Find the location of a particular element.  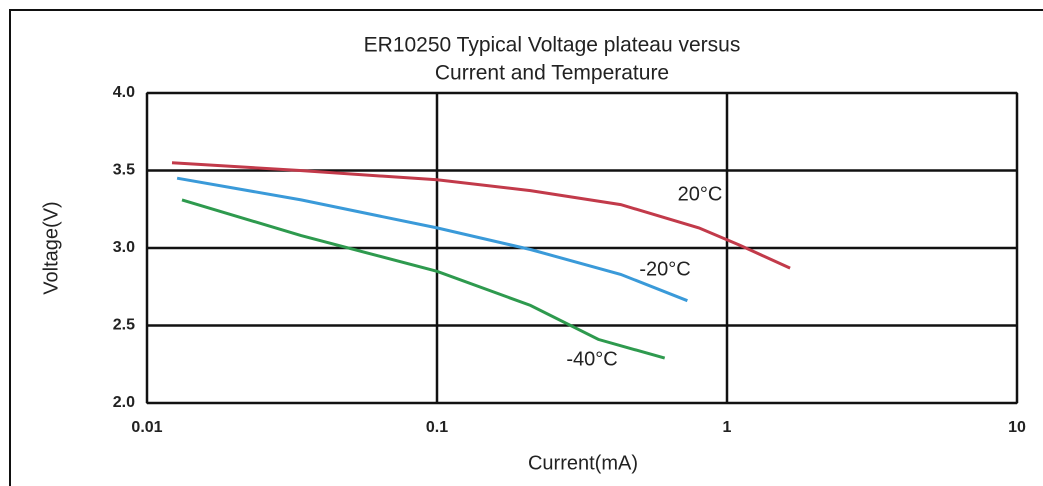

y-axis-label: Voltage(V) is located at coordinates (51, 247).